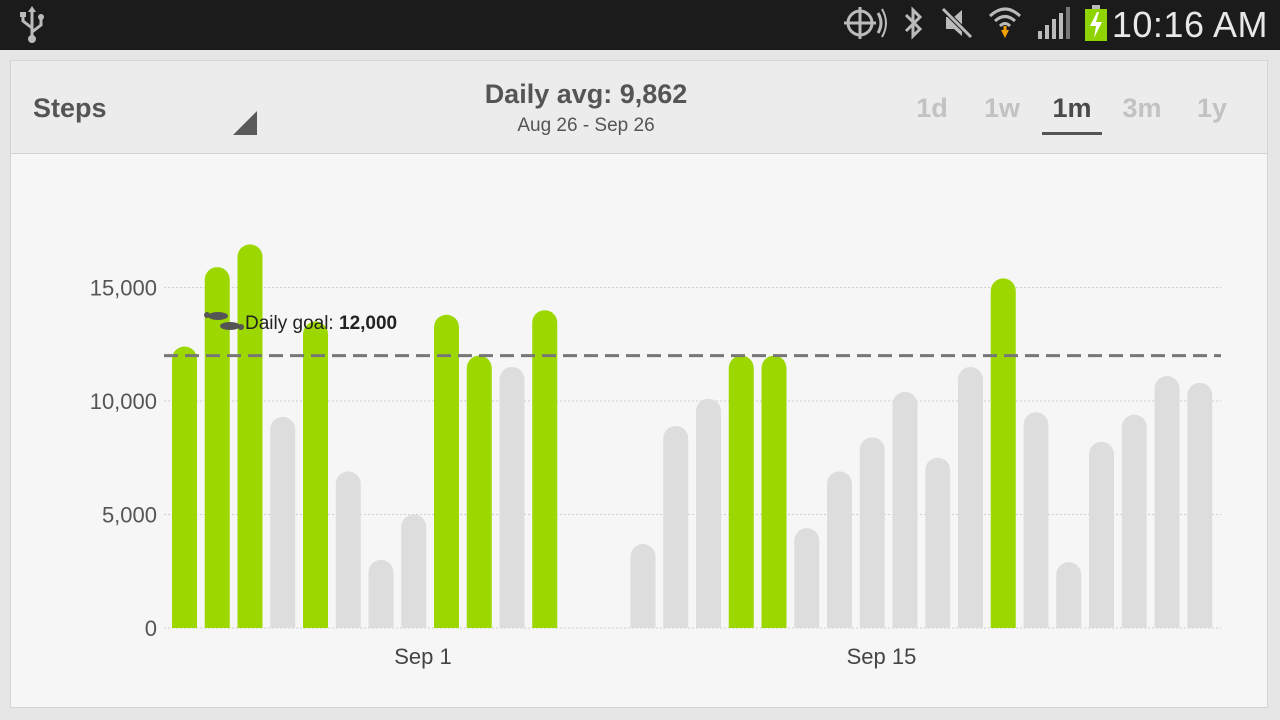  What do you see at coordinates (865, 25) in the screenshot?
I see `gps-icon` at bounding box center [865, 25].